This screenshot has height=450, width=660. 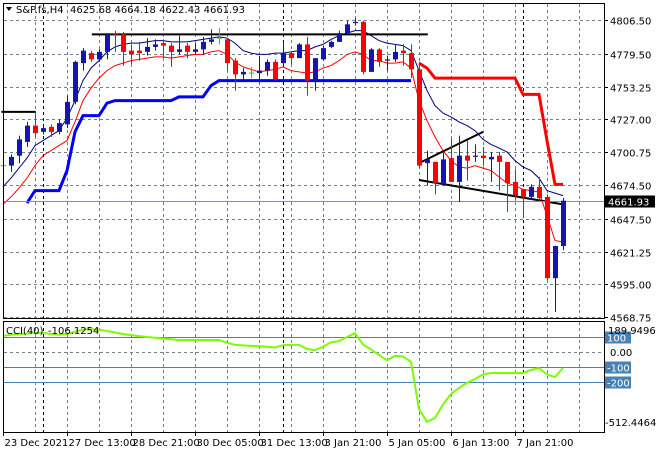 I want to click on time-tick-label: 27 Dec 13:00, so click(x=102, y=443).